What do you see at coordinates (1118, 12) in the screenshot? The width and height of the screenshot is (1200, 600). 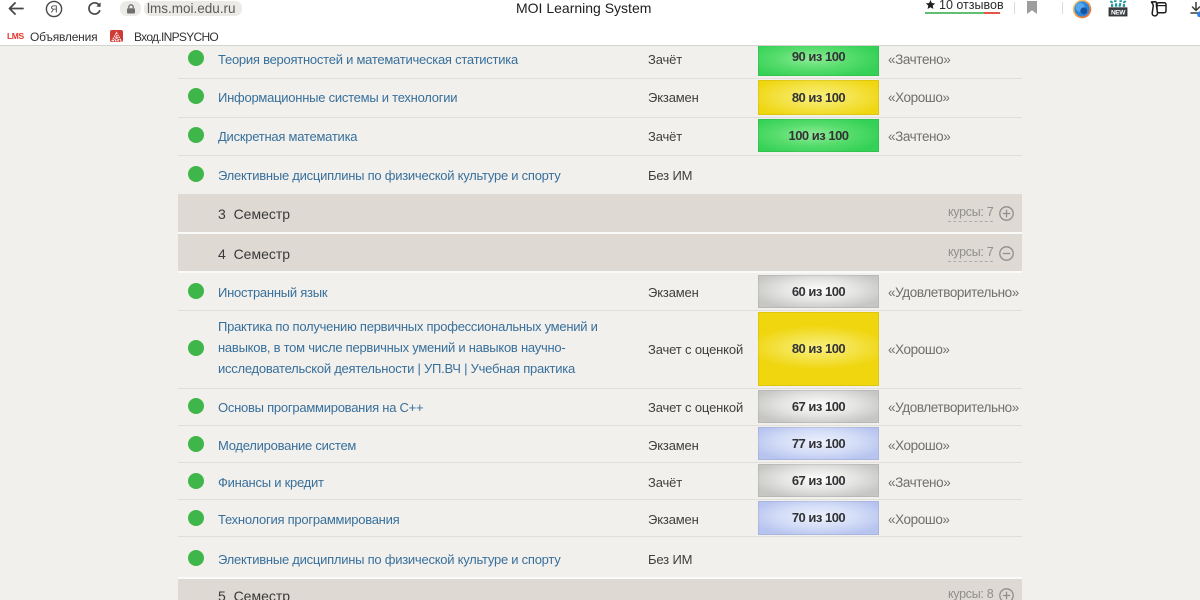 I see `svg-text: NEW` at bounding box center [1118, 12].